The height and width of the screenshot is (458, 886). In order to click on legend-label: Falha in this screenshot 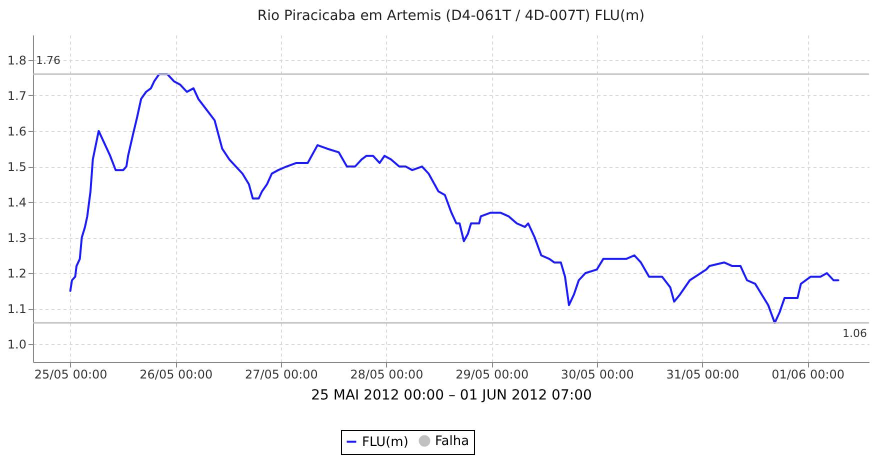, I will do `click(452, 441)`.